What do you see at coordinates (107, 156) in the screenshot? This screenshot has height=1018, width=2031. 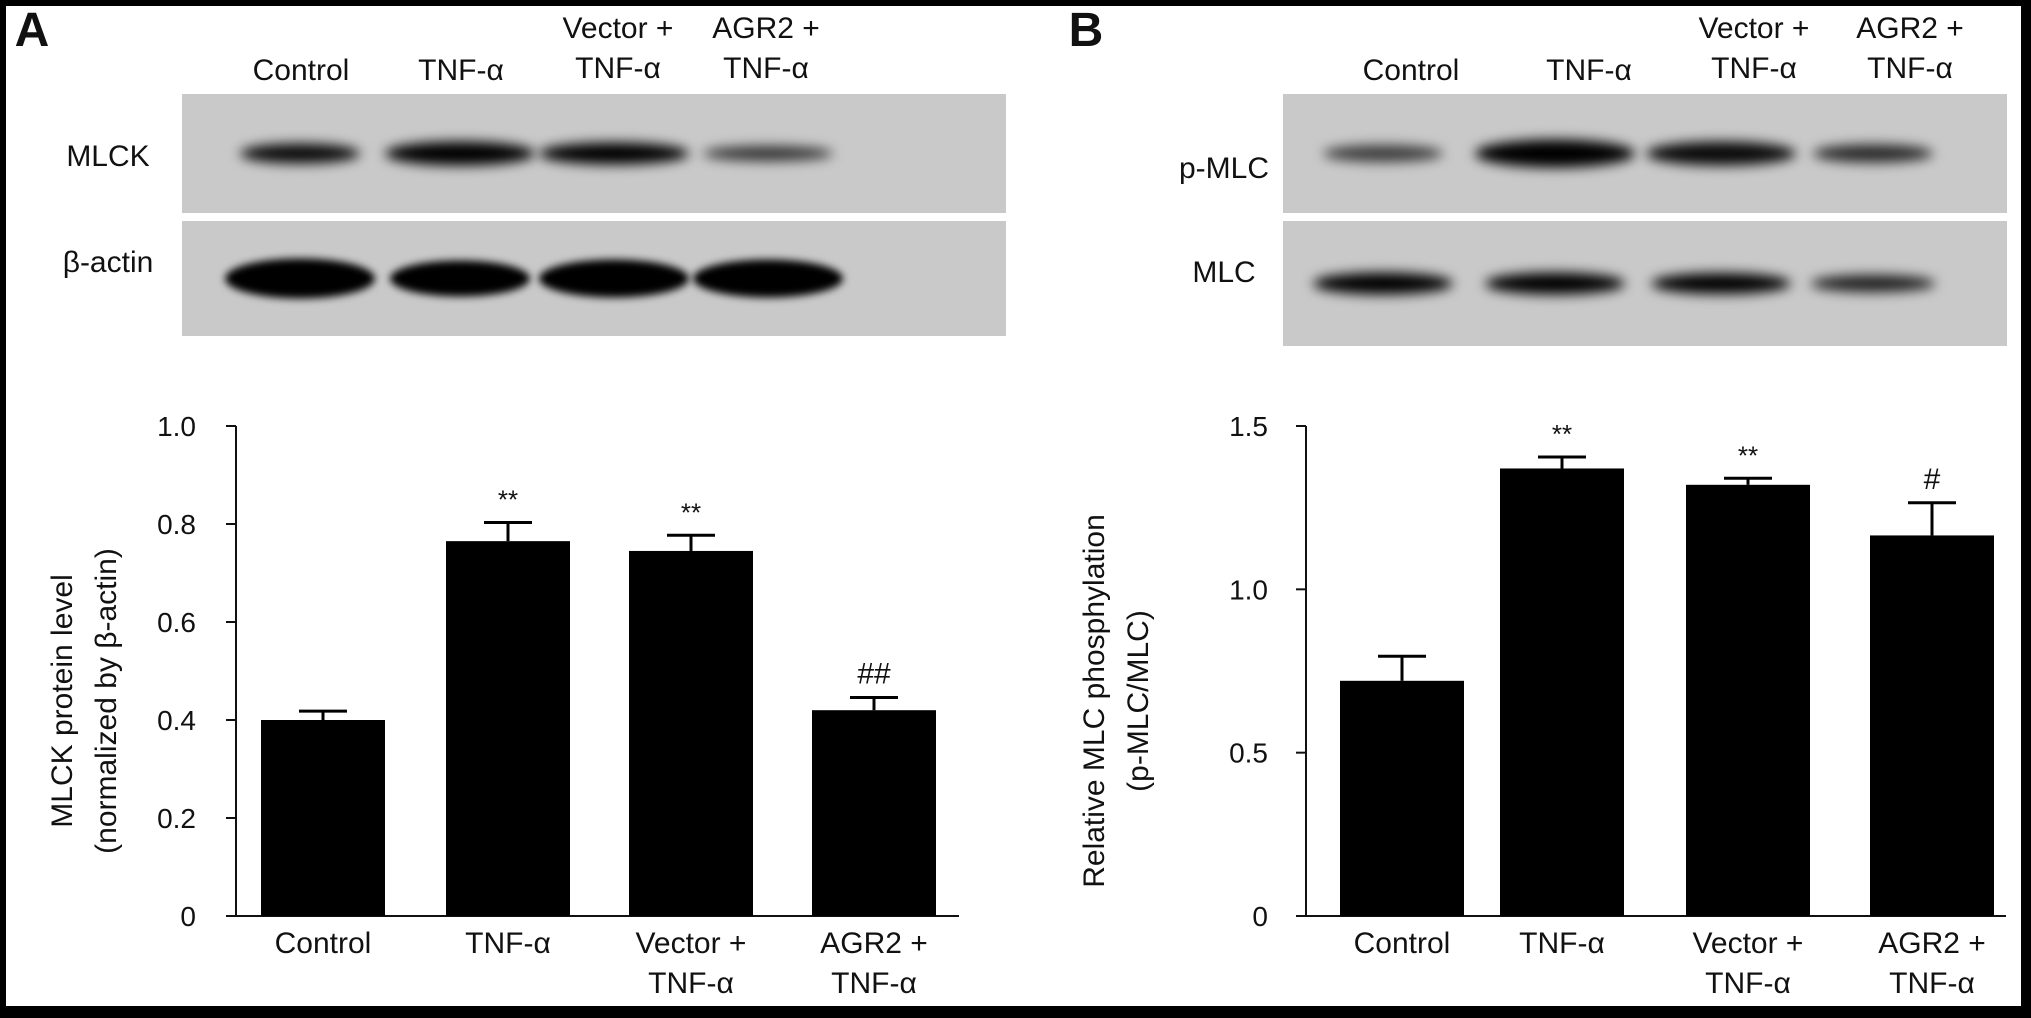 I see `blot-row-label: MLCK` at bounding box center [107, 156].